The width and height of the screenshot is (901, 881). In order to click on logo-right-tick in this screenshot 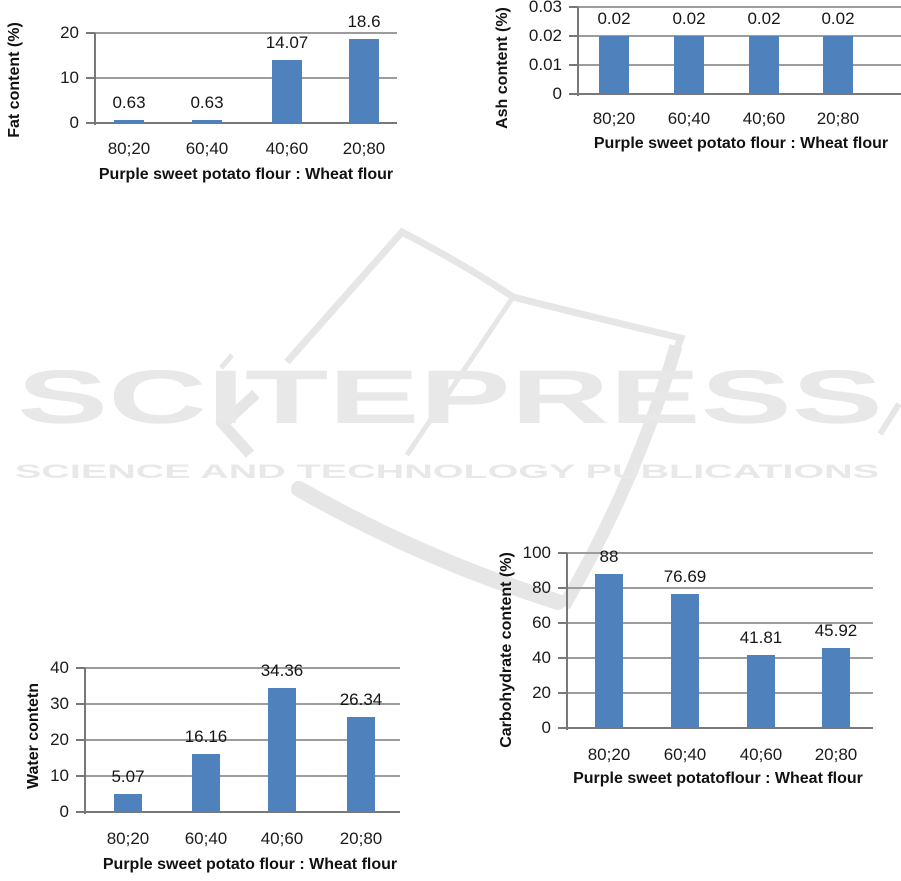, I will do `click(889, 419)`.